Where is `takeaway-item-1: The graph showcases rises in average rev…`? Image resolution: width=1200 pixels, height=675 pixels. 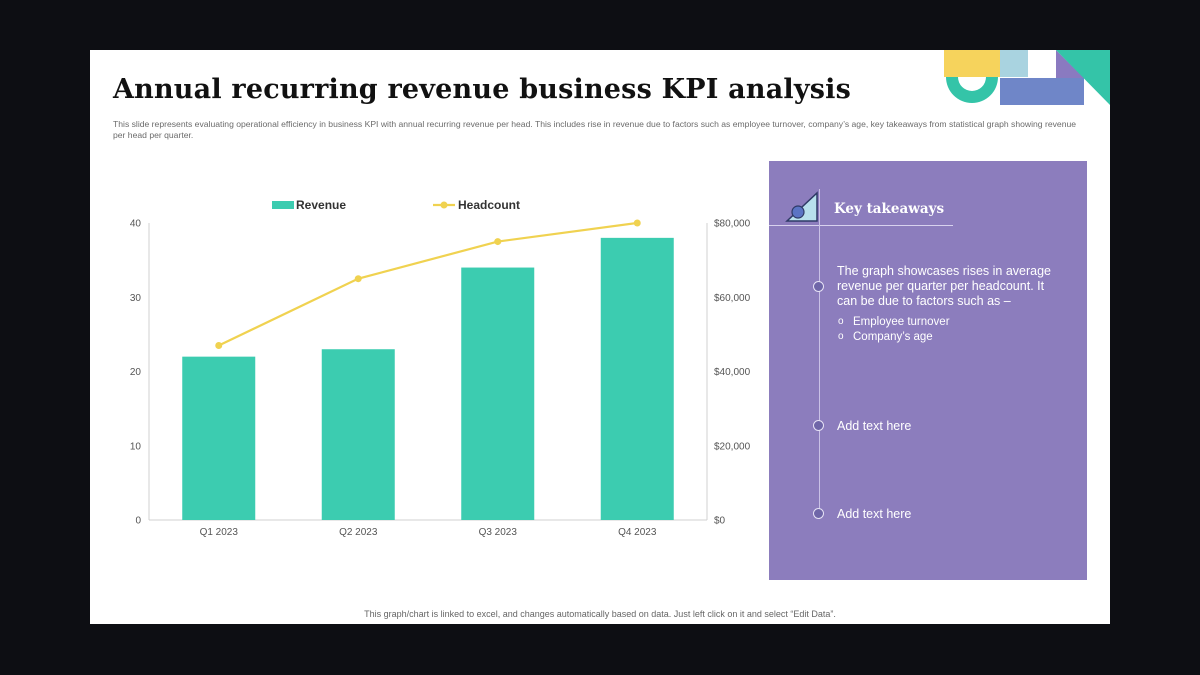 takeaway-item-1: The graph showcases rises in average rev… is located at coordinates (945, 304).